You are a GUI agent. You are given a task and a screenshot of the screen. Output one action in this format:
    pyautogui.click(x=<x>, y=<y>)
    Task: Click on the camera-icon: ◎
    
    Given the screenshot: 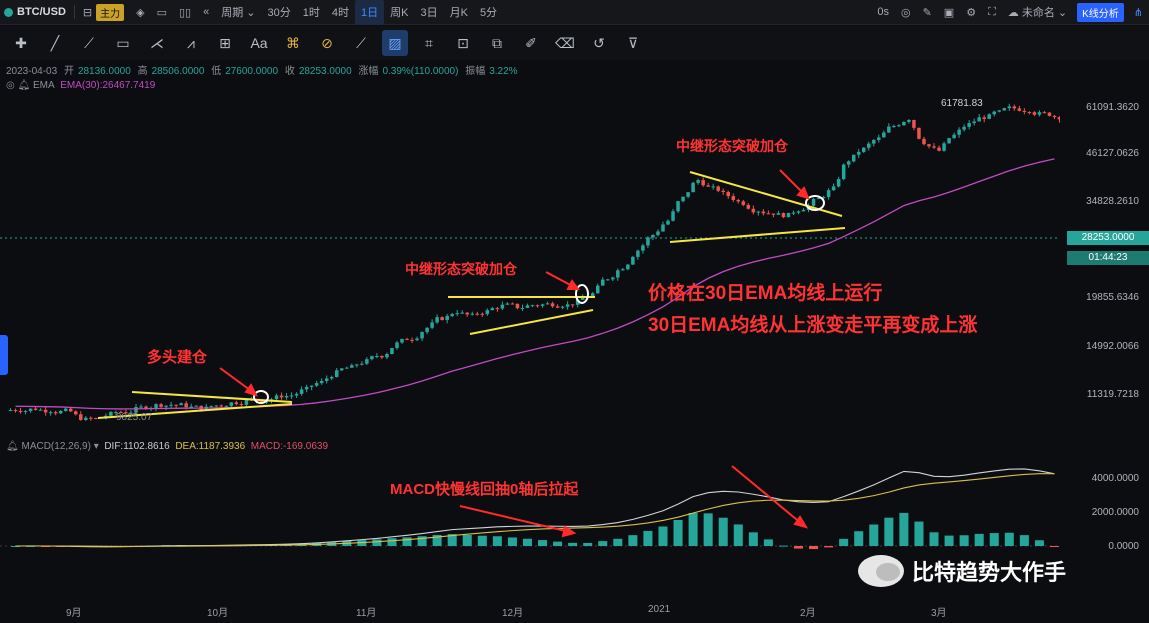 What is the action you would take?
    pyautogui.click(x=905, y=12)
    